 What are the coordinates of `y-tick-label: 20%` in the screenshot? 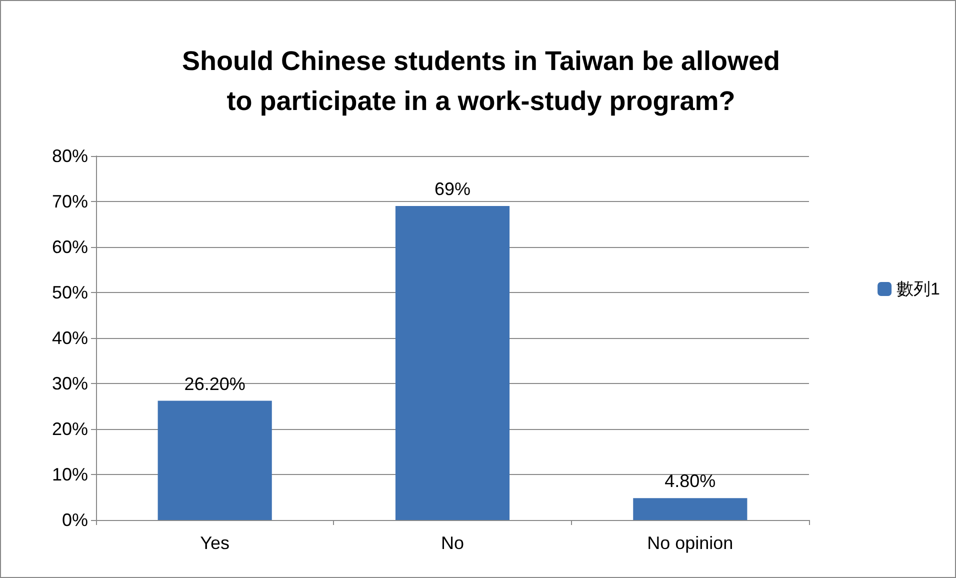 It's located at (70, 429).